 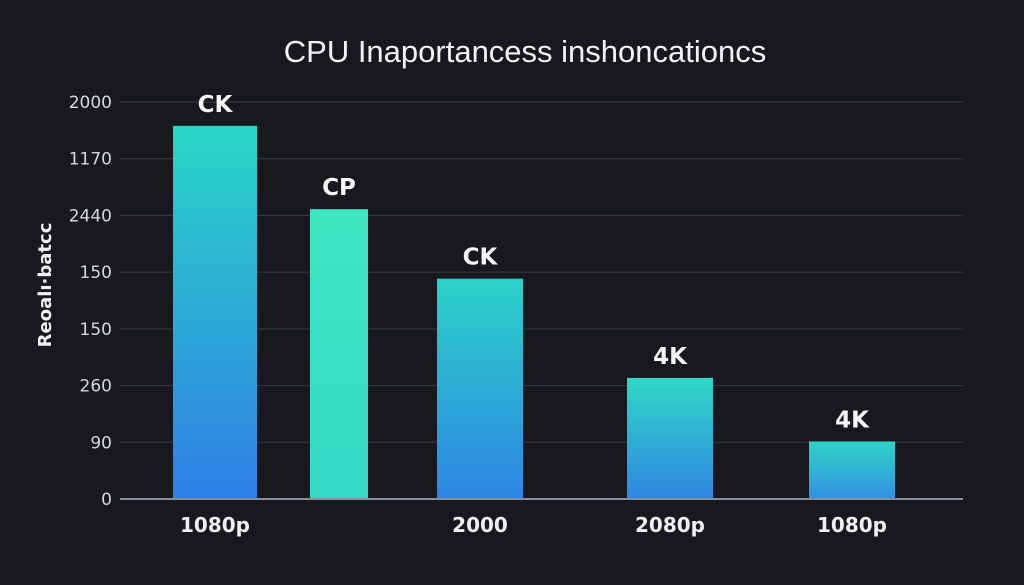 What do you see at coordinates (90, 103) in the screenshot?
I see `y-tick-label: 2000` at bounding box center [90, 103].